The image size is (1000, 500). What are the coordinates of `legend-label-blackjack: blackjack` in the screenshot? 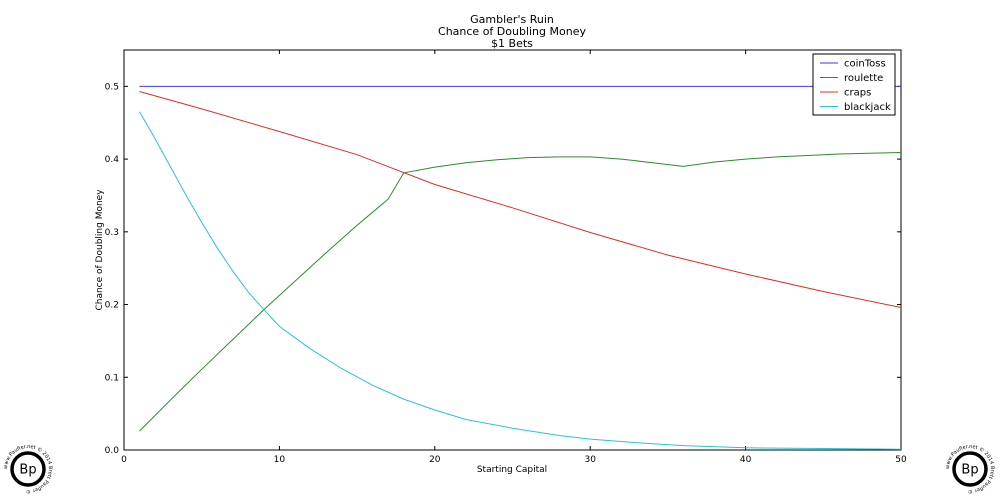 It's located at (867, 107).